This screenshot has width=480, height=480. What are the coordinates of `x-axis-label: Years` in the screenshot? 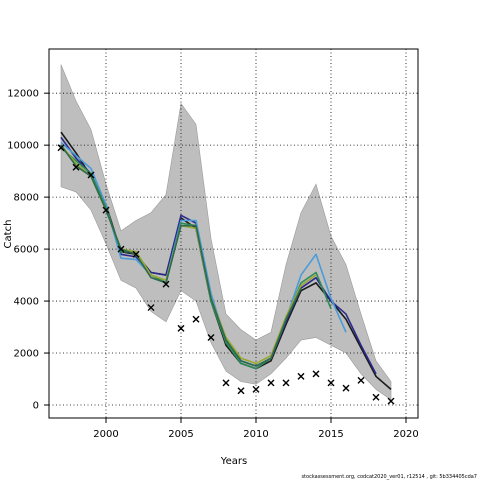 It's located at (233, 461).